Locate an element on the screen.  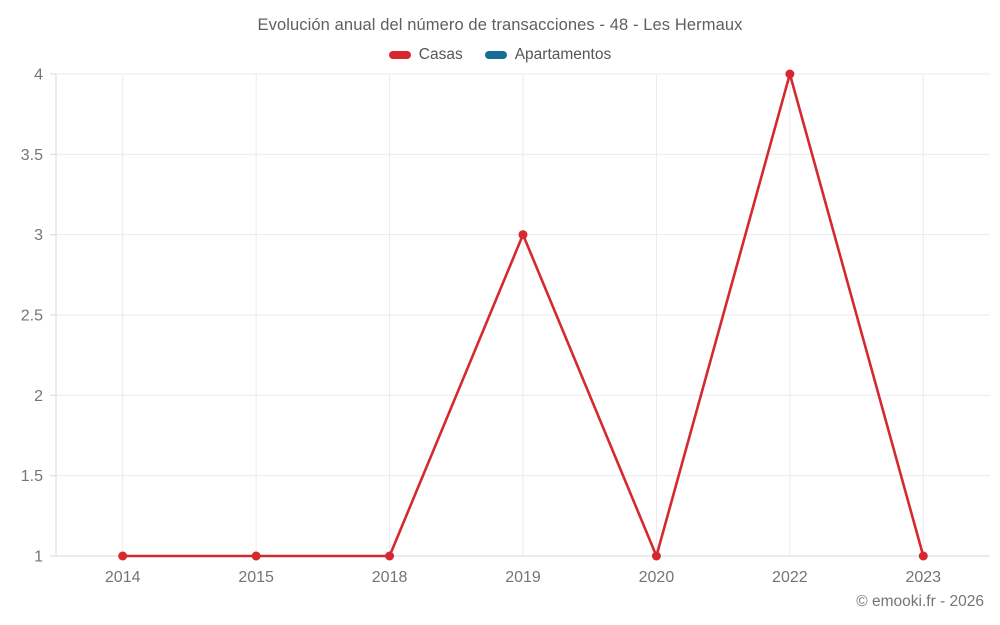
copyright: © emooki.fr - 2026 is located at coordinates (920, 601).